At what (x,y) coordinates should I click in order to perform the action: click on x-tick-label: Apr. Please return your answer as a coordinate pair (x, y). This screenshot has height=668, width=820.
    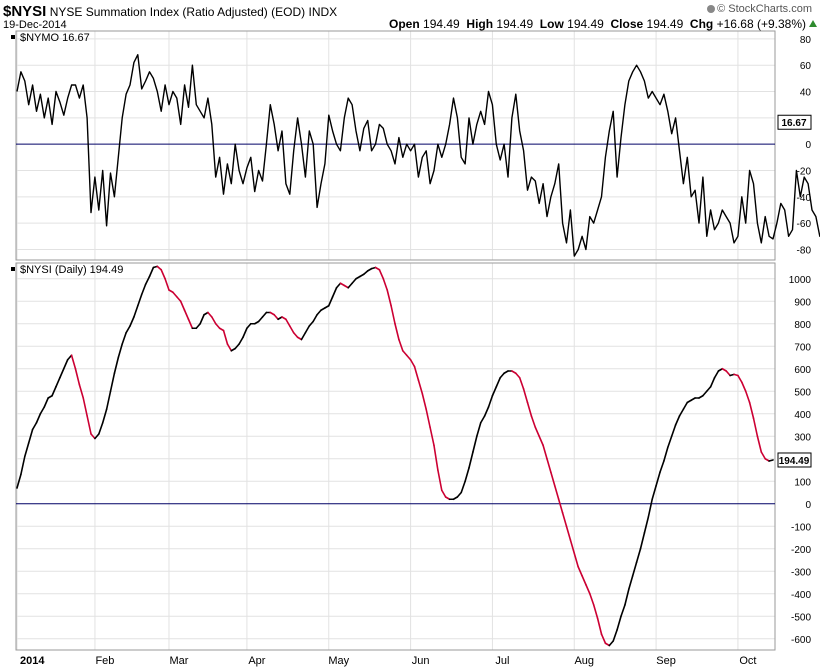
    Looking at the image, I should click on (256, 661).